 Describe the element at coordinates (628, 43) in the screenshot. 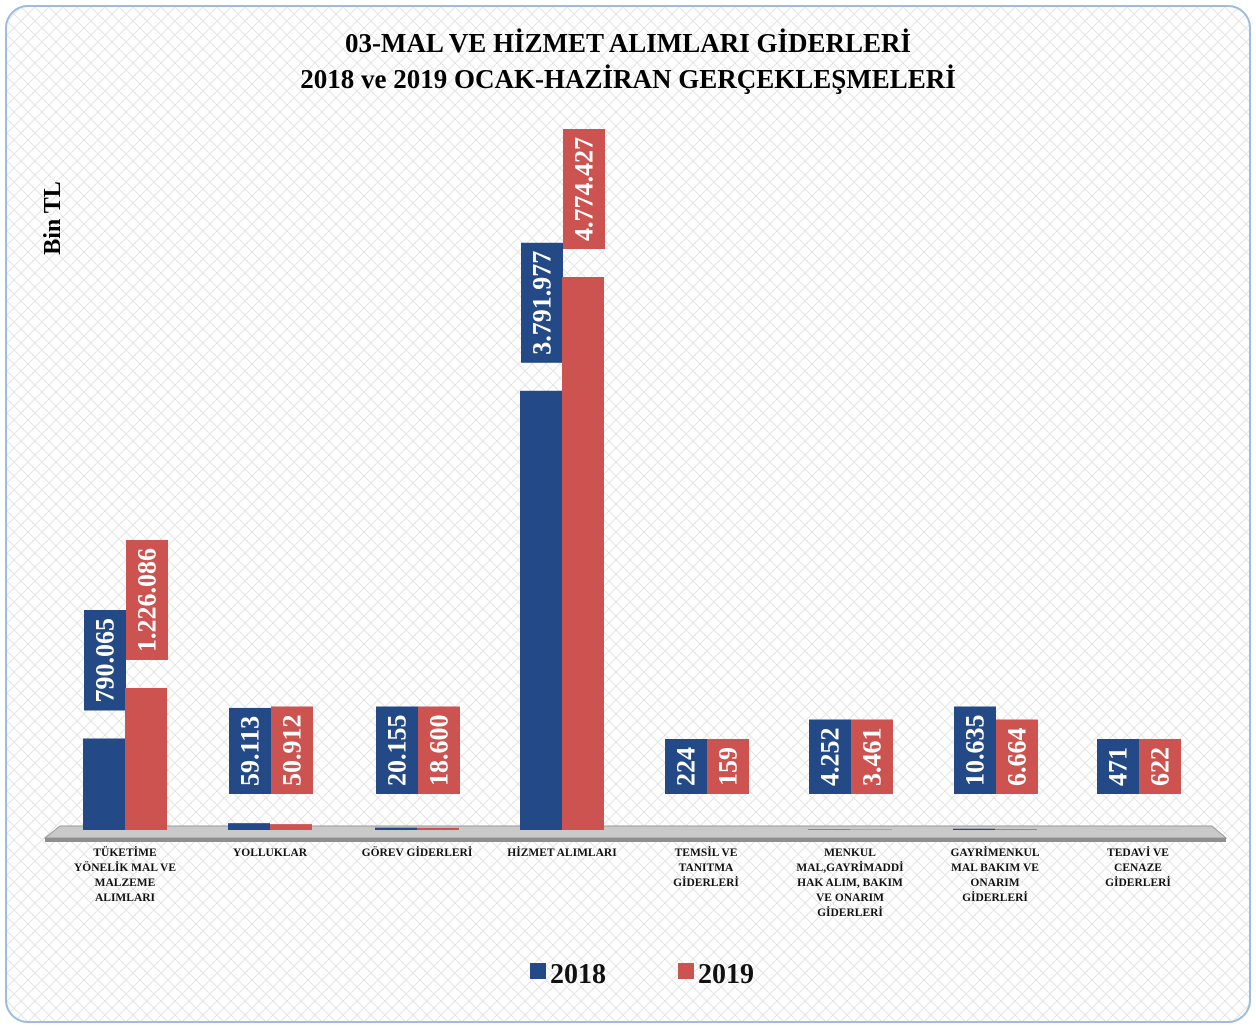

I see `chart-title: 03-MAL VE HİZMET ALIMLARI GİDERLERİ` at that location.